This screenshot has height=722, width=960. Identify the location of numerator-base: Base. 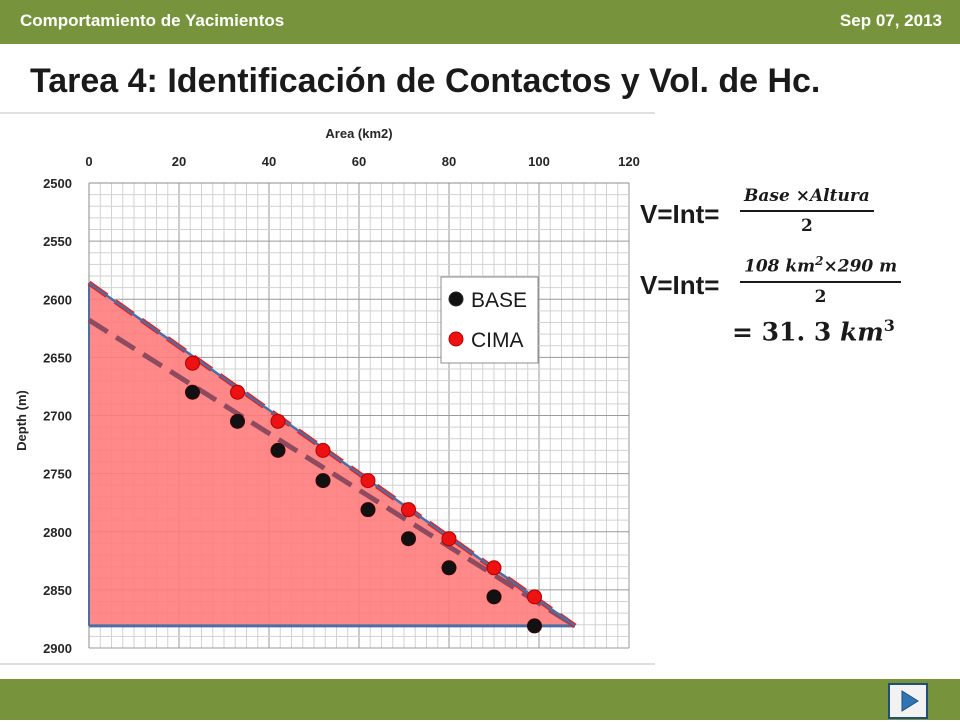
(767, 196).